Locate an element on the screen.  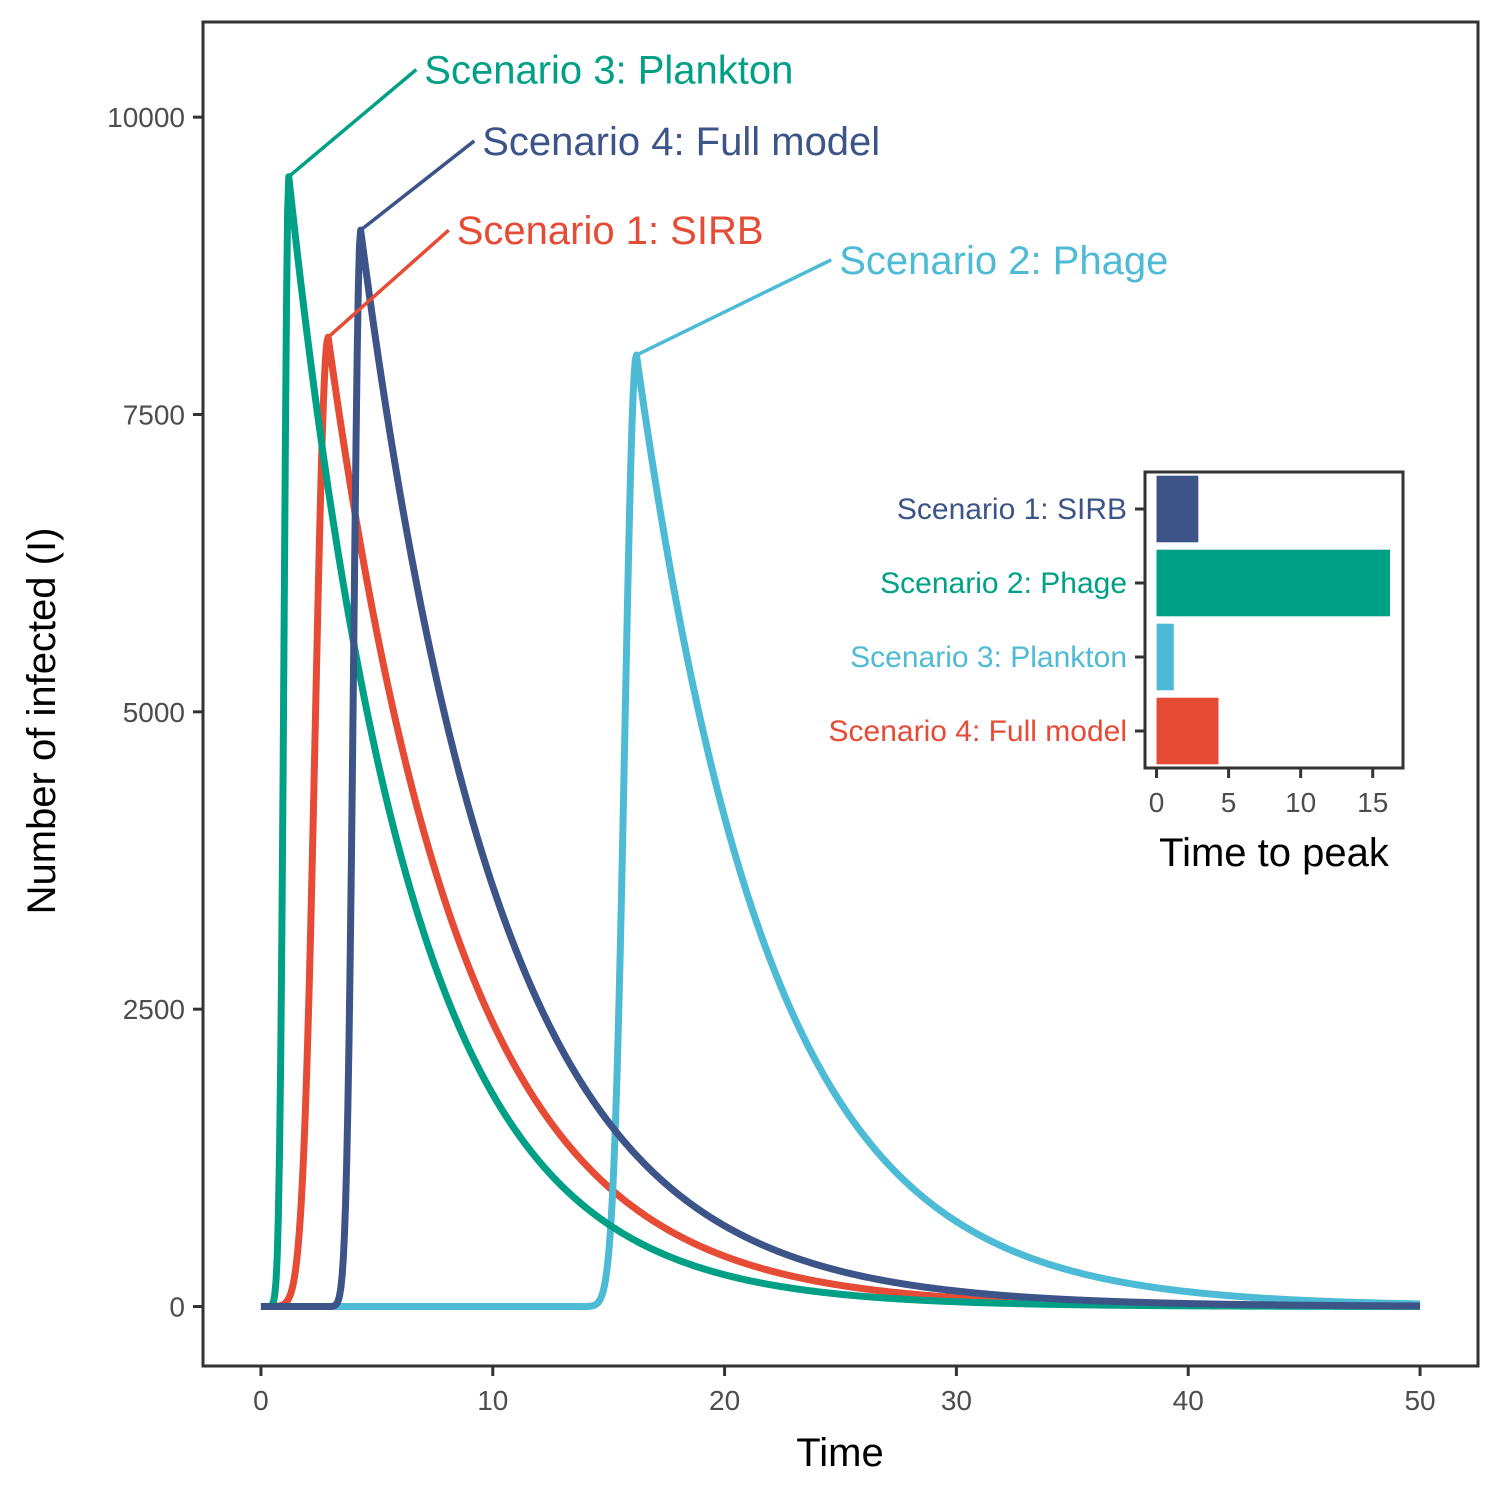
y-tick-label: 2500 is located at coordinates (154, 1009).